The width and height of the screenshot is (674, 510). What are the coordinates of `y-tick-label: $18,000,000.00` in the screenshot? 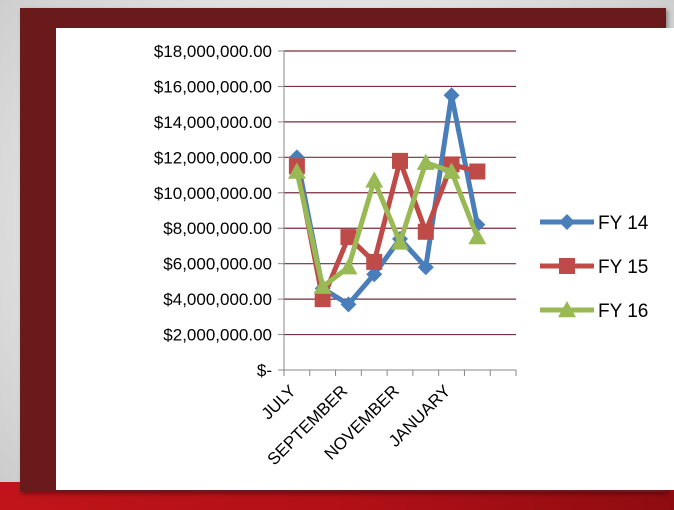 It's located at (213, 51).